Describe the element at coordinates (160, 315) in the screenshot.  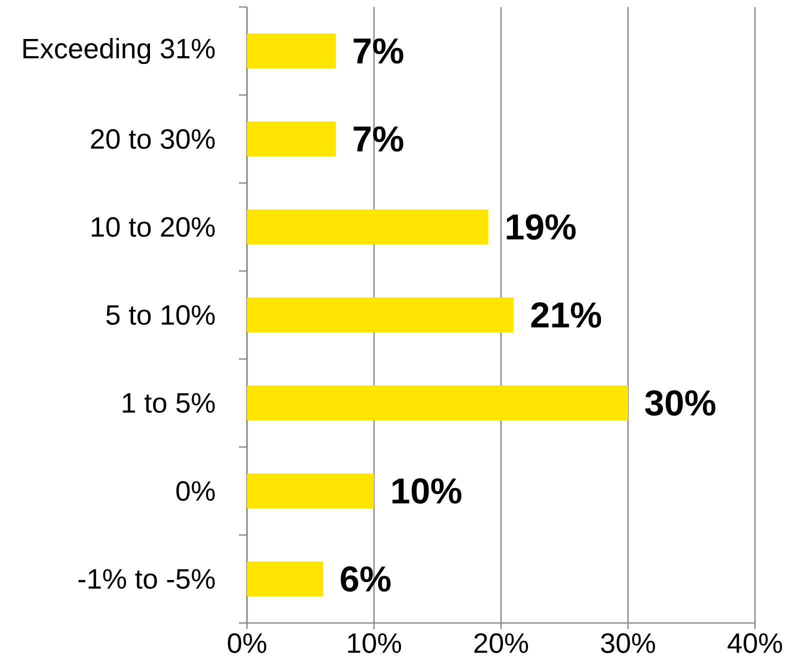
I see `y-tick-label: 5 to 10%` at that location.